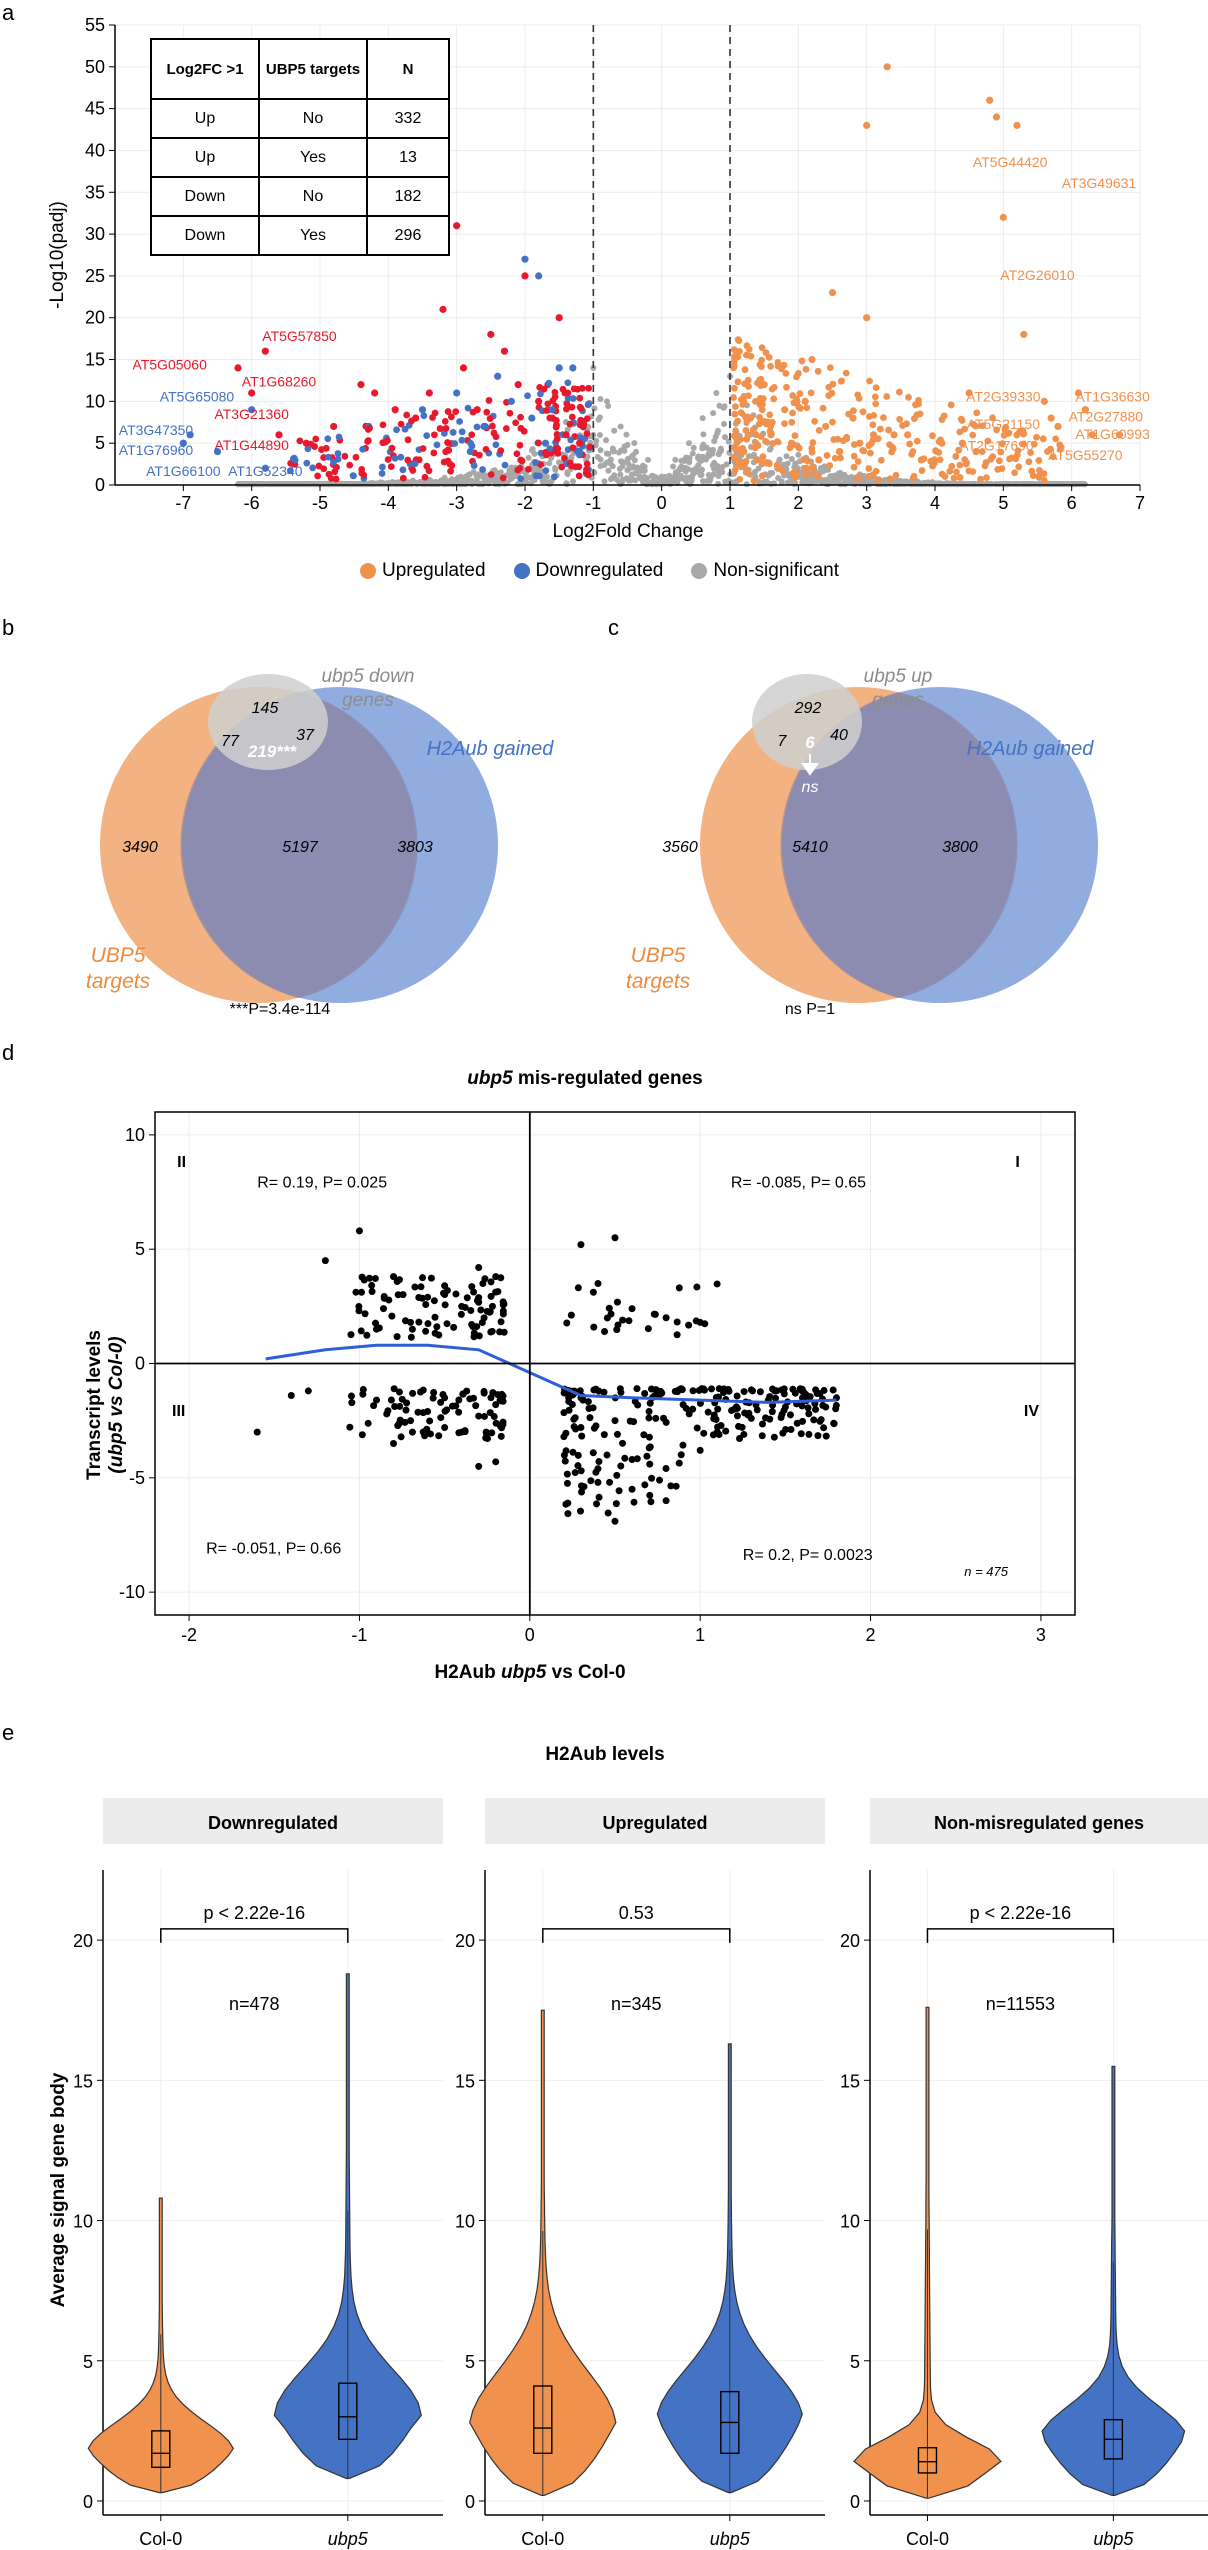  I want to click on venn-ubp5-up-genes, so click(807, 722).